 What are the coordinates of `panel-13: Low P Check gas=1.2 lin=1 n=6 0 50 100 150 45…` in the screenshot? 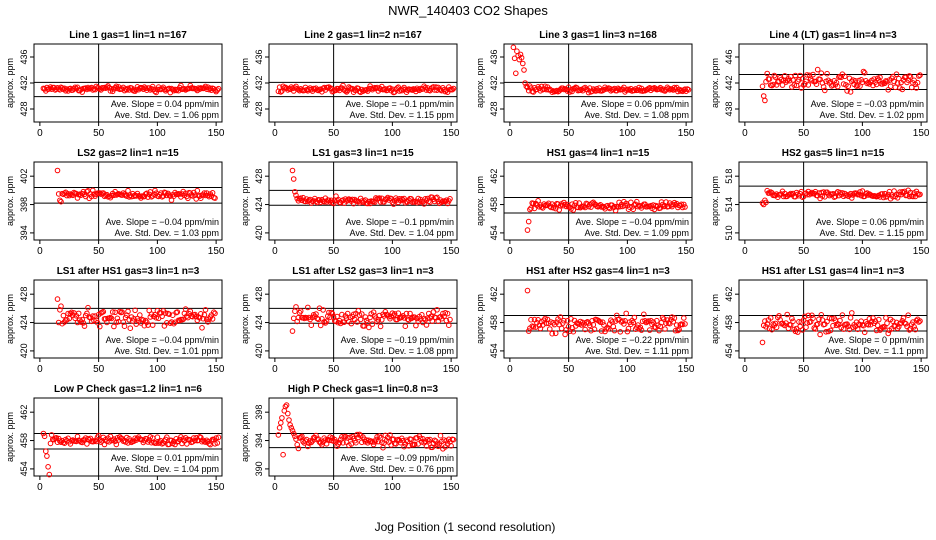 It's located at (115, 438).